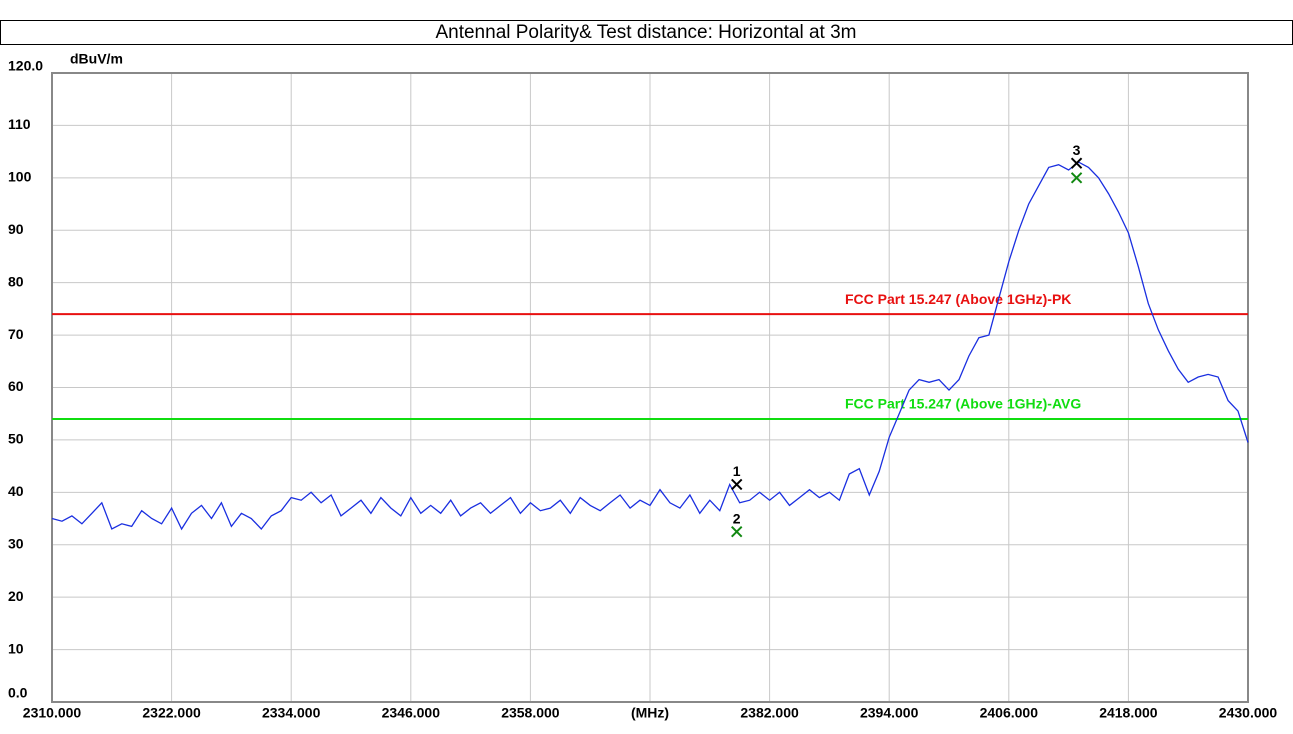  What do you see at coordinates (889, 713) in the screenshot?
I see `x-tick-label: 2394.000` at bounding box center [889, 713].